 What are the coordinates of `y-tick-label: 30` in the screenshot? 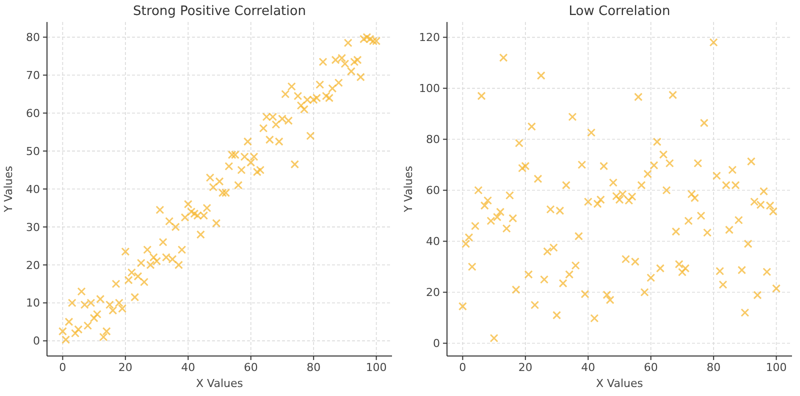 It's located at (33, 227).